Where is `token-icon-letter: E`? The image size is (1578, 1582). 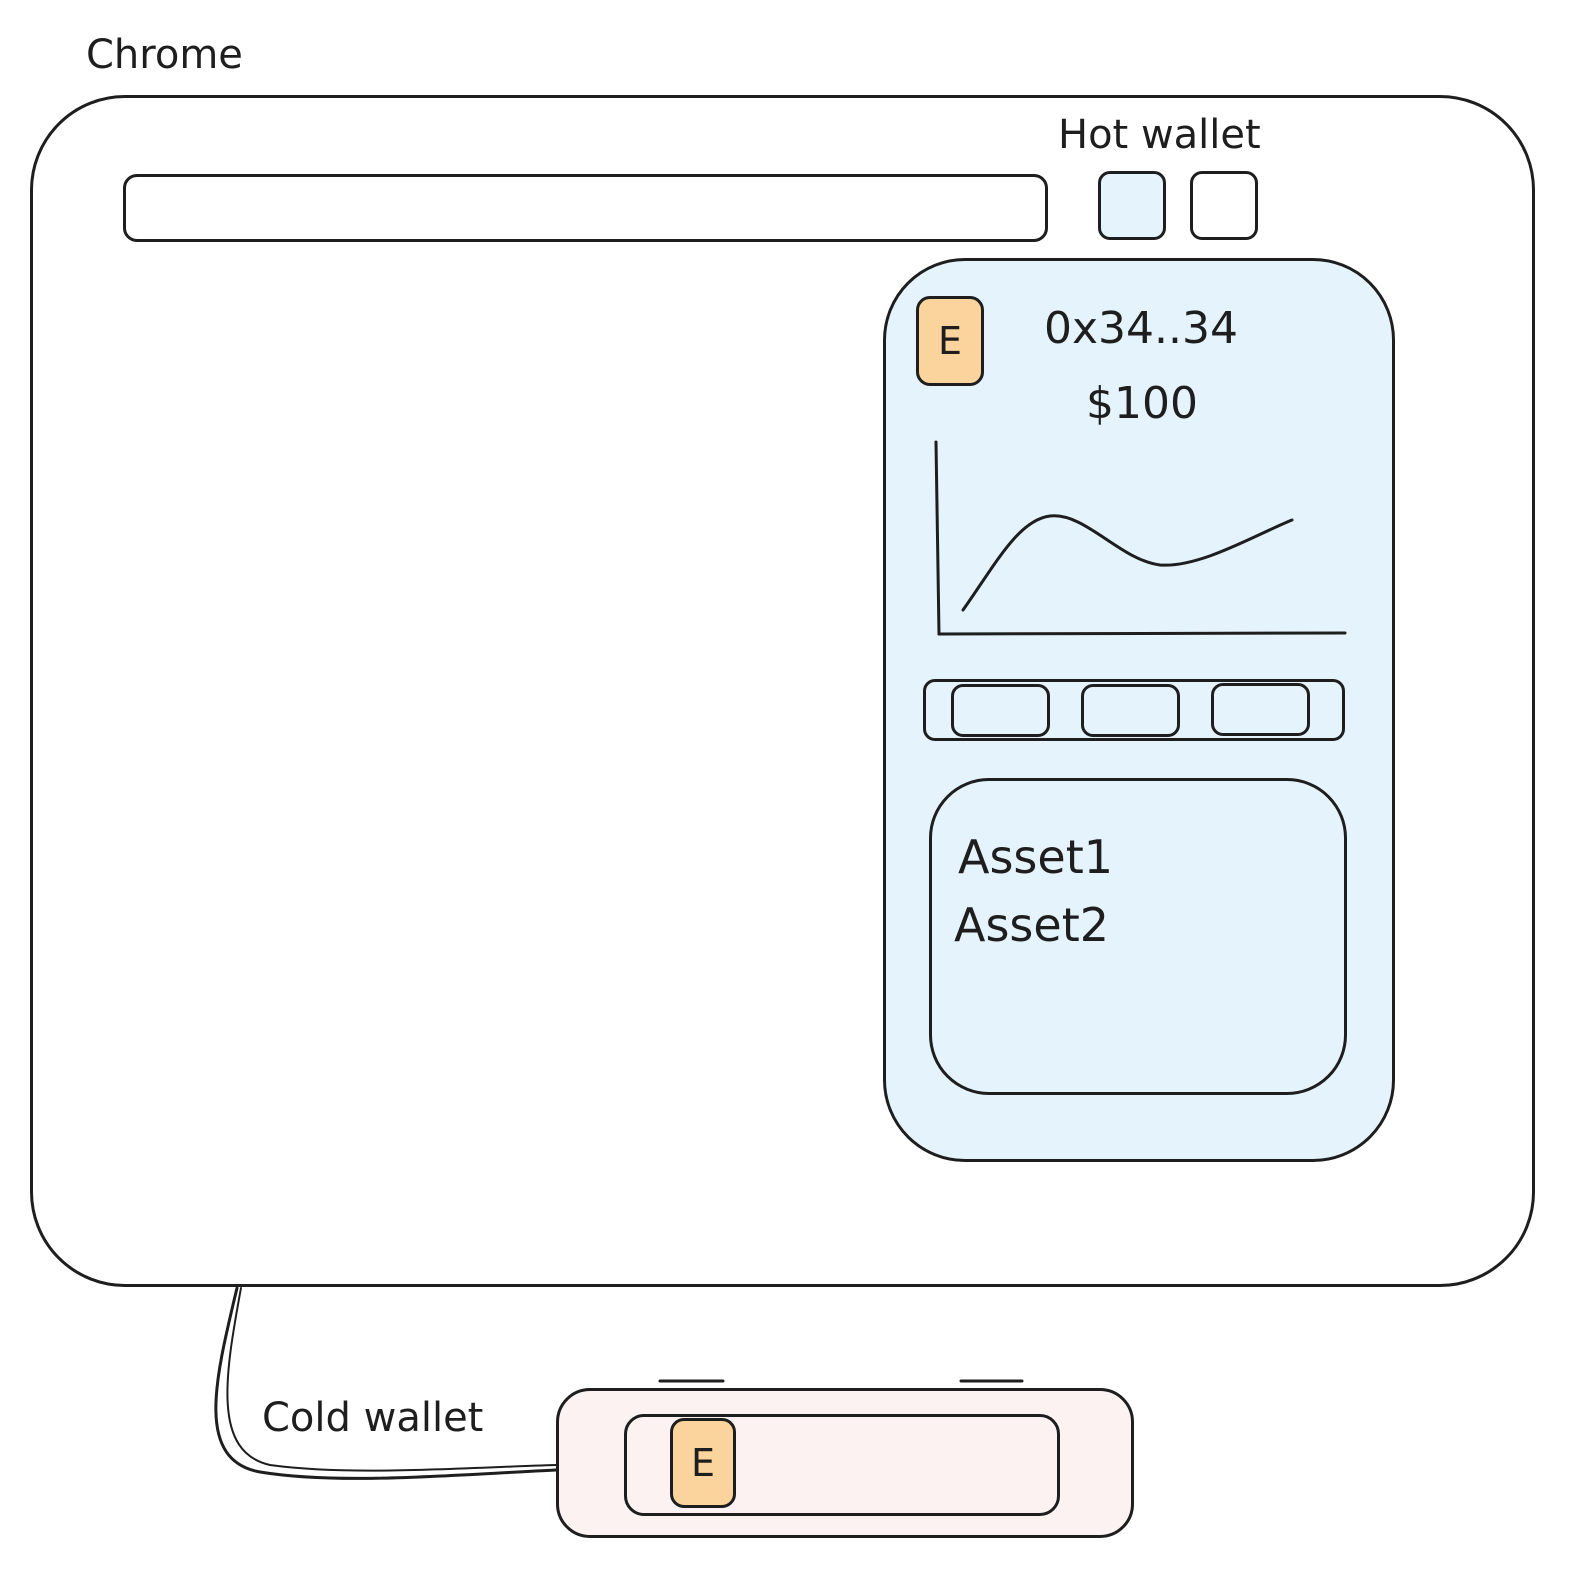 token-icon-letter: E is located at coordinates (949, 341).